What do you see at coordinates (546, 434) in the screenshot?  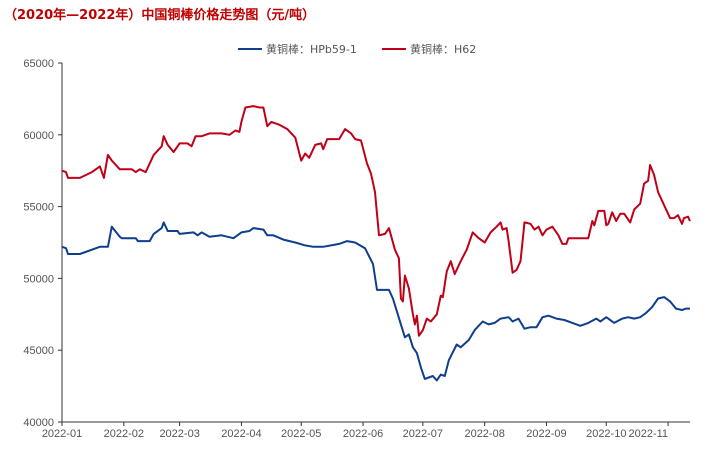 I see `x-tick-label: 2022-09` at bounding box center [546, 434].